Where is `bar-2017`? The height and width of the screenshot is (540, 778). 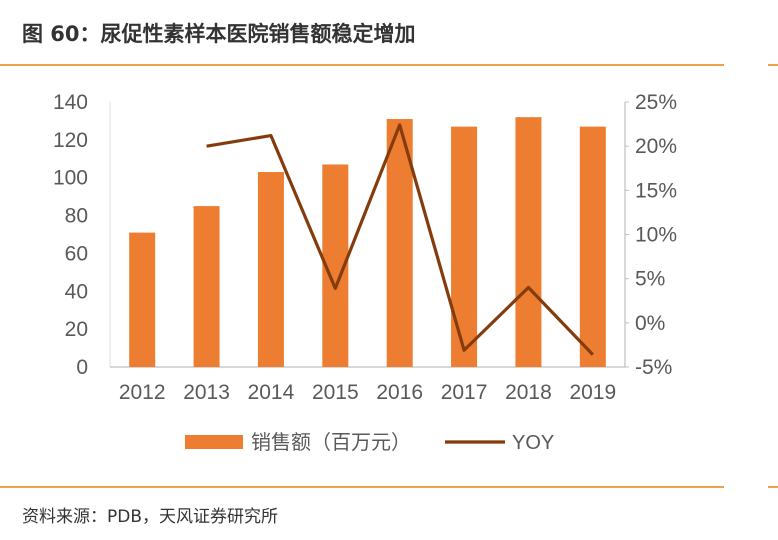
bar-2017 is located at coordinates (464, 246).